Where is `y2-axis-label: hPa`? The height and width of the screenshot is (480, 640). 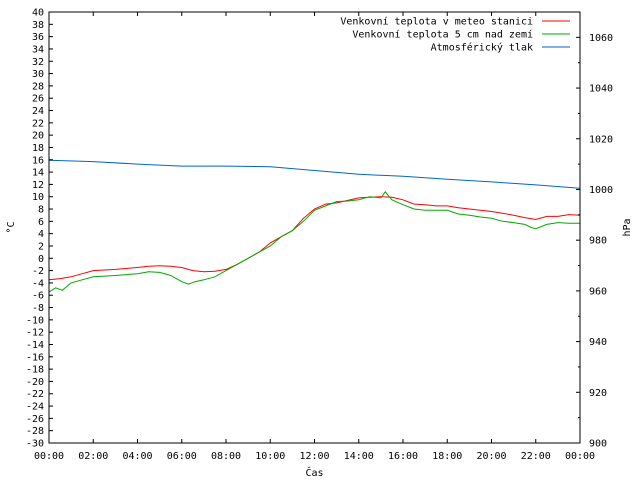
y2-axis-label: hPa is located at coordinates (627, 227).